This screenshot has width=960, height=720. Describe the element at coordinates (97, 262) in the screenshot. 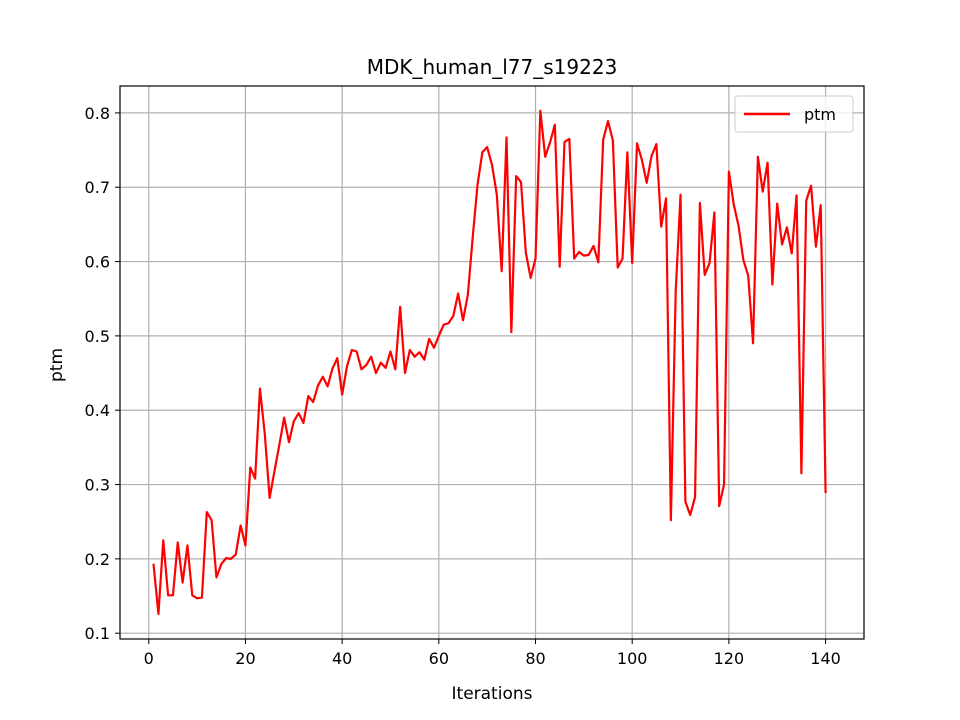

I see `y-tick-label: 0.6` at that location.